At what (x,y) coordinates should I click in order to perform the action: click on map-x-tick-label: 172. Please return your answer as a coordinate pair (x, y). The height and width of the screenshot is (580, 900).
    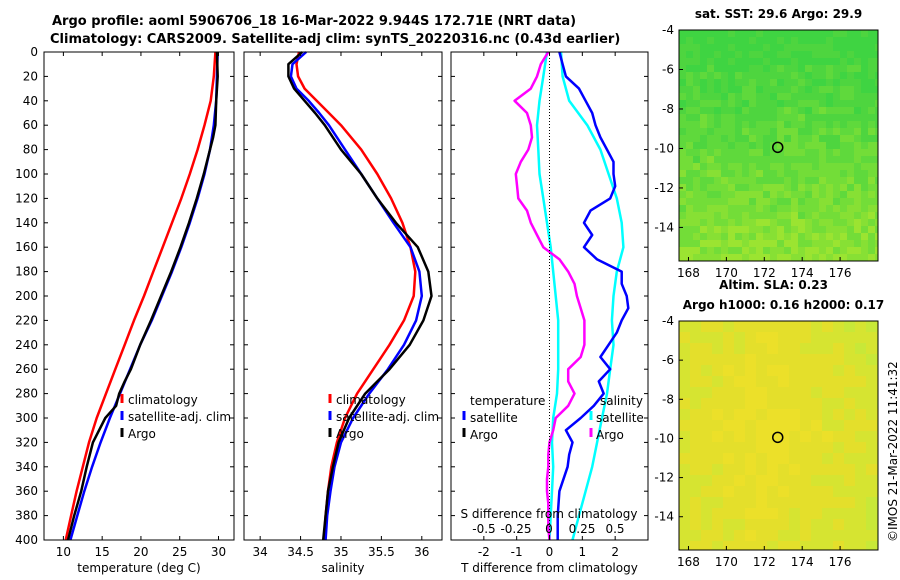
    Looking at the image, I should click on (764, 273).